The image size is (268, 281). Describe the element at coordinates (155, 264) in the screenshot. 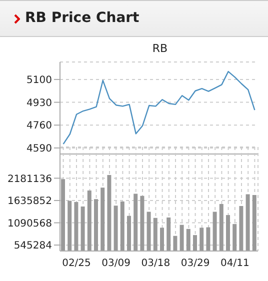

I see `x-tick-label: 03/18` at that location.